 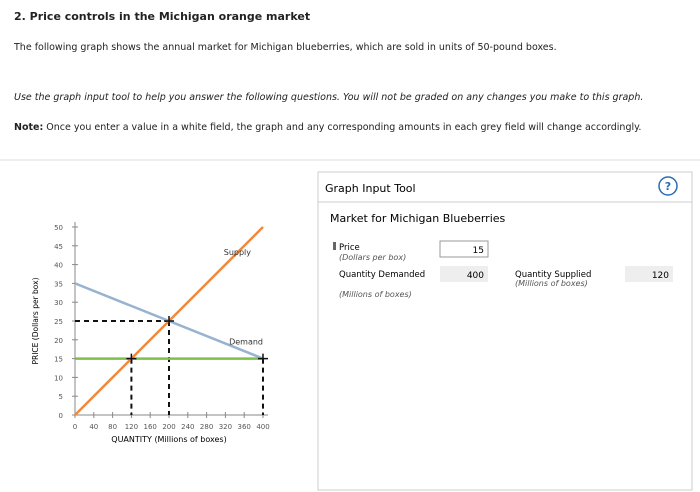 I want to click on tool-subtitle: Market for Michigan Blueberries, so click(x=418, y=218).